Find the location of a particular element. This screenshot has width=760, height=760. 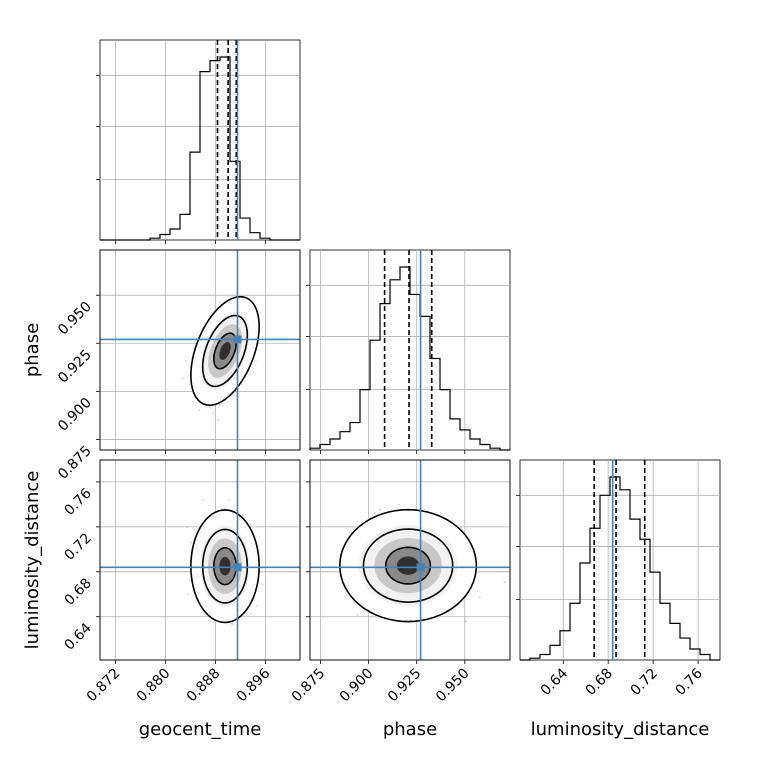

x-tick-label: 0.896 is located at coordinates (254, 685).